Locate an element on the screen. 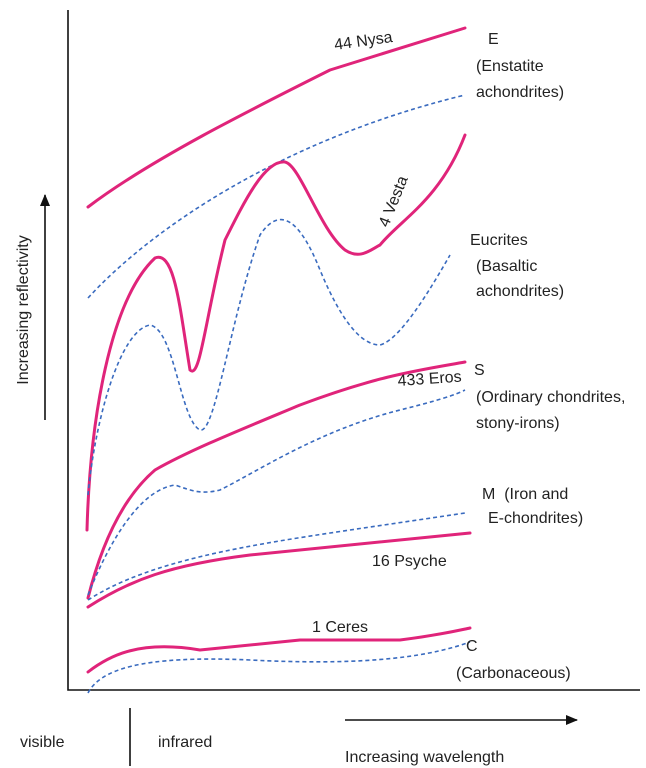 The width and height of the screenshot is (646, 768). x-label: Increasing wavelength is located at coordinates (424, 757).